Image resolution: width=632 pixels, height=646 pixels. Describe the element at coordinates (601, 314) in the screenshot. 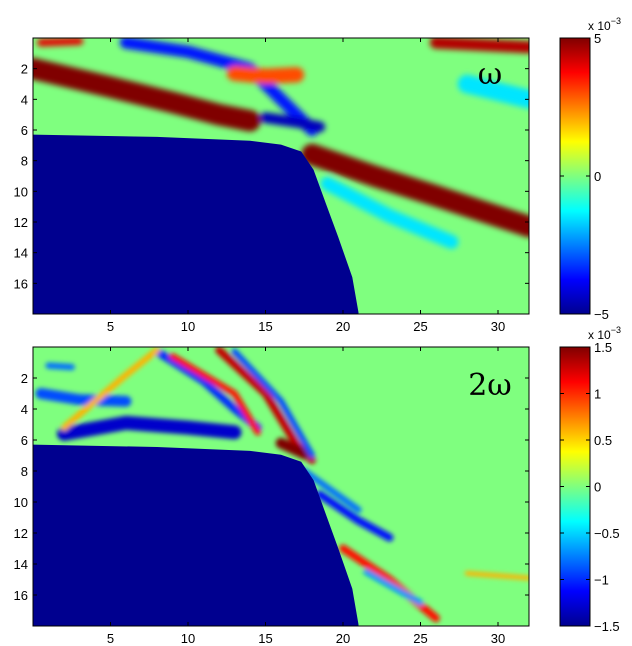

I see `colorbar-tick-label: −5` at that location.